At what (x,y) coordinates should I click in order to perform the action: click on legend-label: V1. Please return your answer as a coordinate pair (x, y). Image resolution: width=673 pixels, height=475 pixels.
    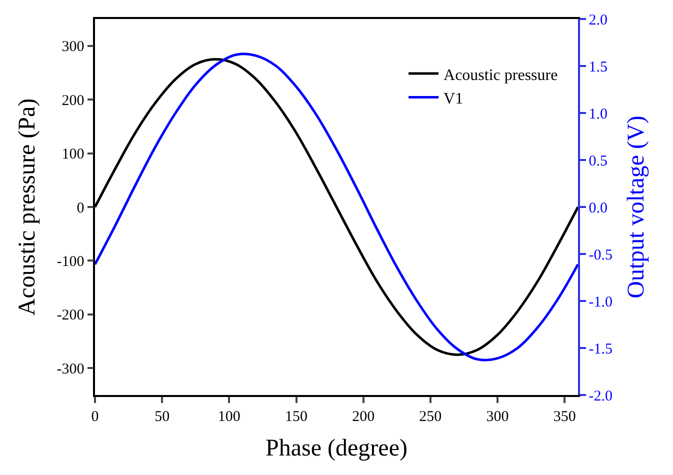
    Looking at the image, I should click on (454, 99).